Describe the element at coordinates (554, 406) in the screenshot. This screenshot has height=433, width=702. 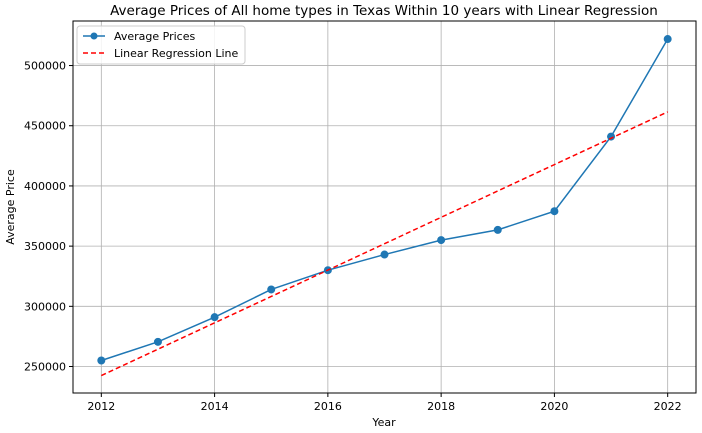
I see `x-tick-label: 2020` at that location.